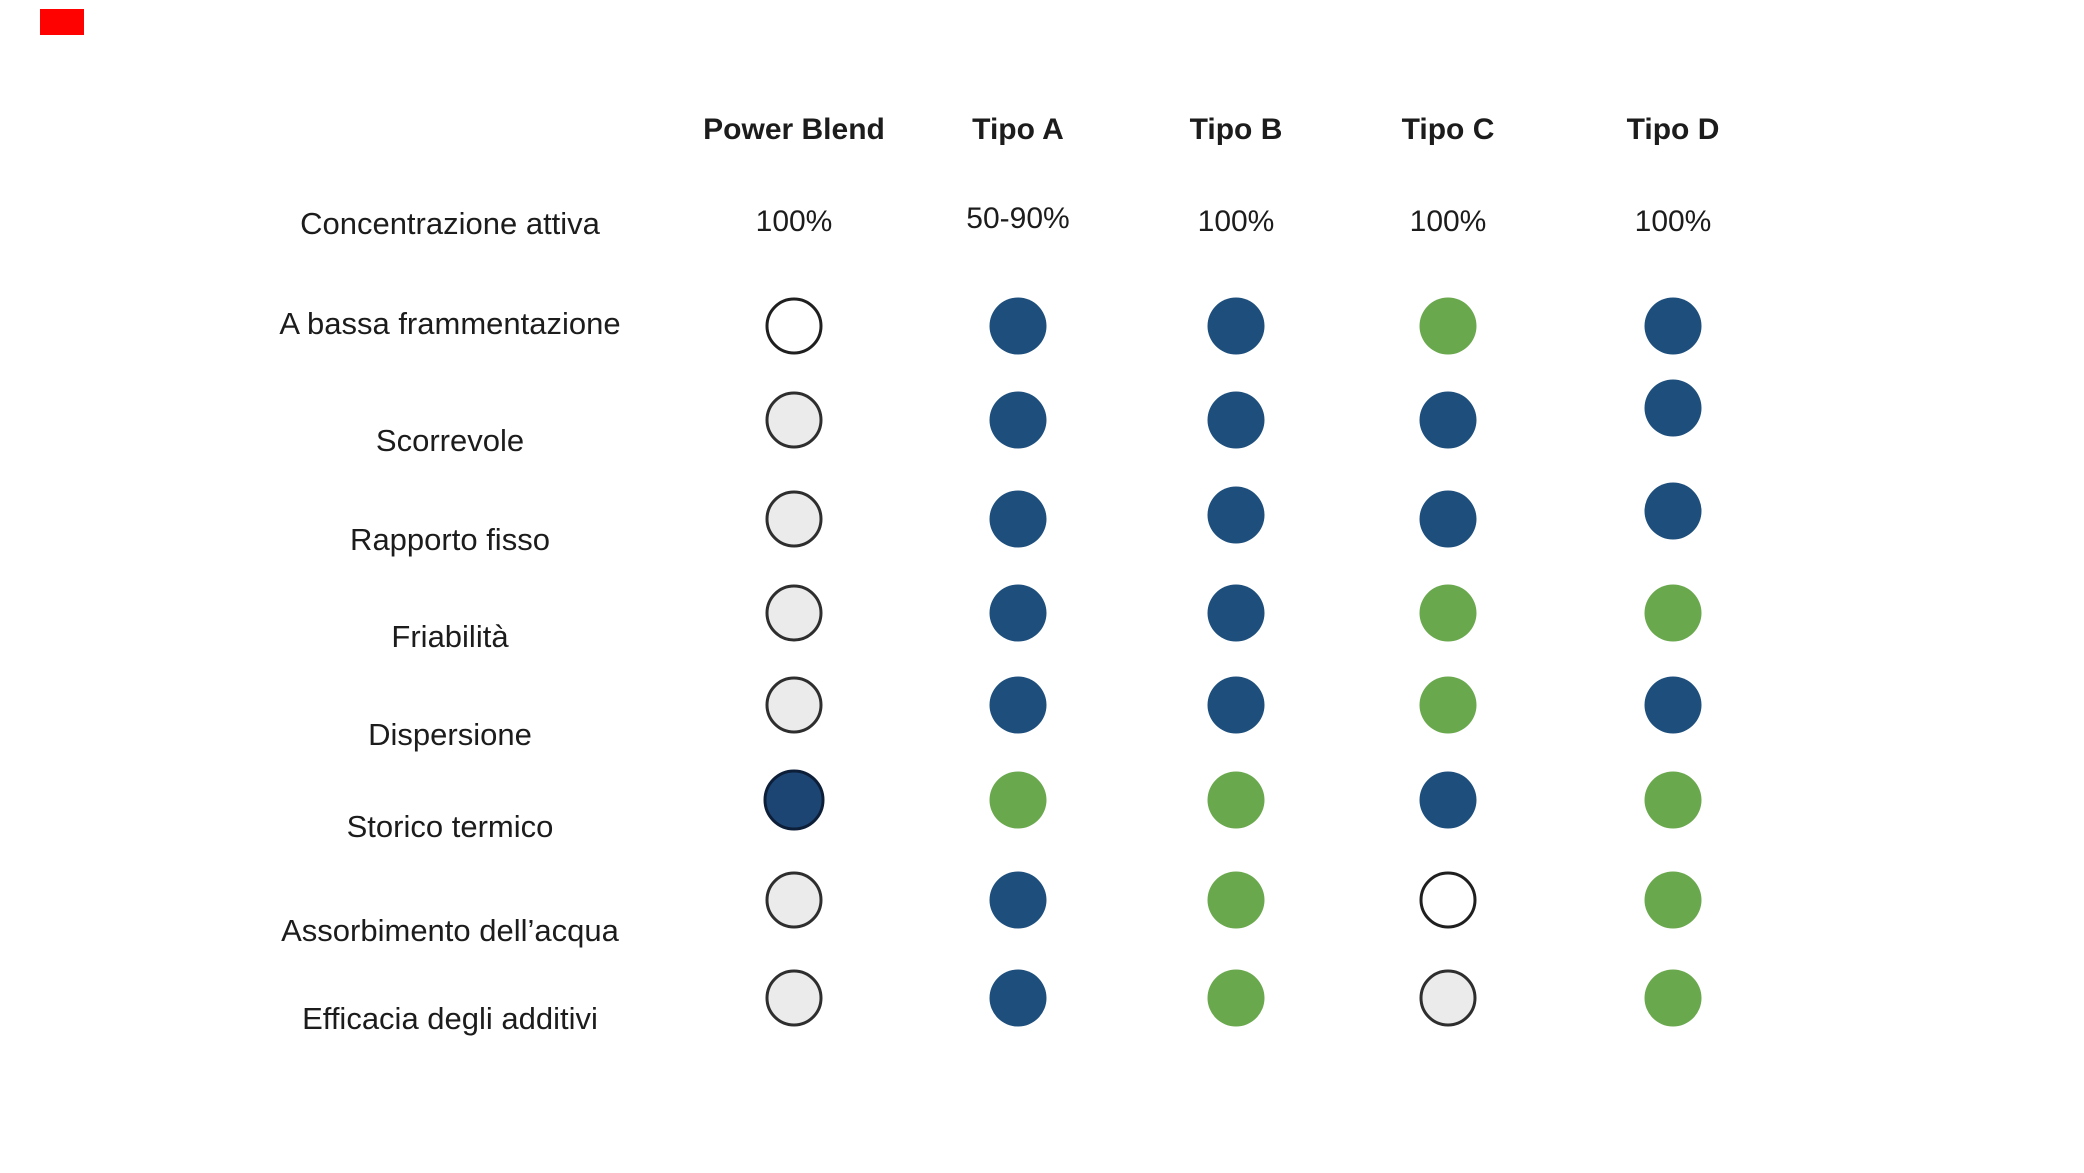  Describe the element at coordinates (794, 129) in the screenshot. I see `column-header-power-blend: Power Blend` at that location.